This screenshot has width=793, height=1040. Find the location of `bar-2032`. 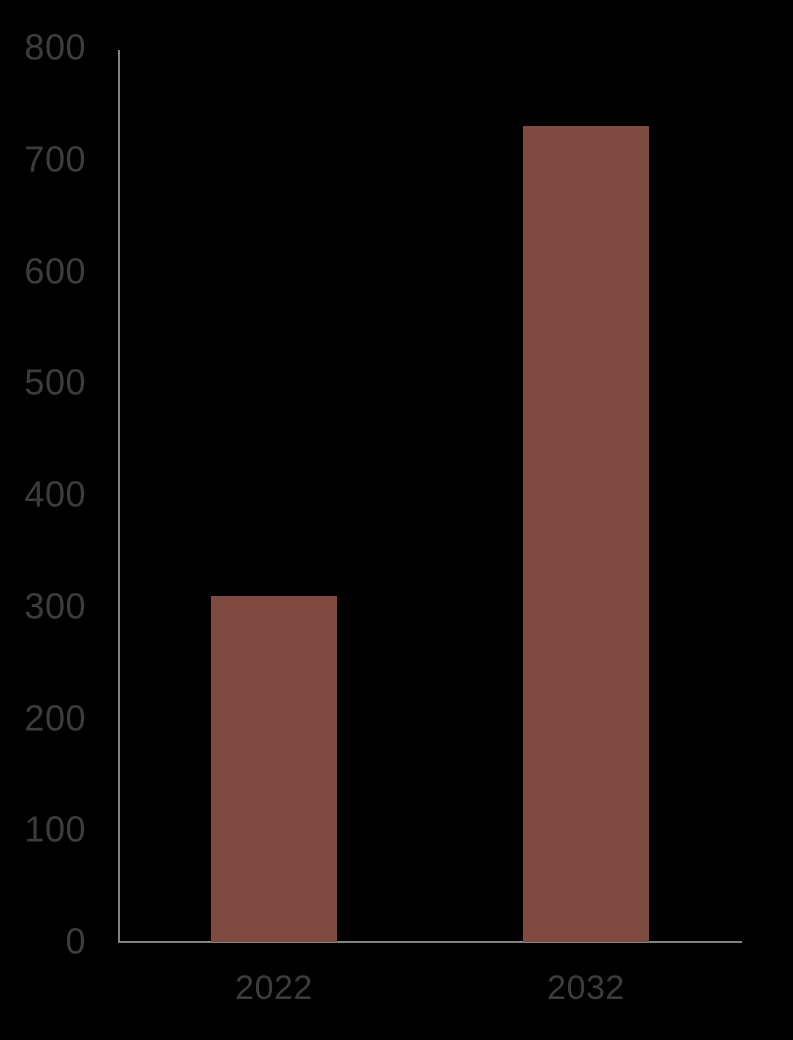

bar-2032 is located at coordinates (586, 534).